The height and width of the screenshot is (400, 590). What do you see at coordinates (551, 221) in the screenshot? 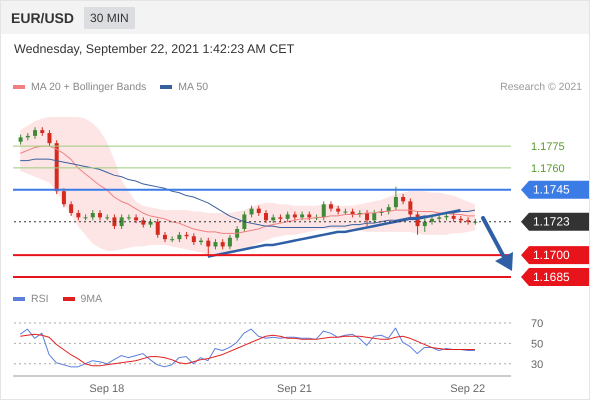
I see `text: 1.1723` at bounding box center [551, 221].